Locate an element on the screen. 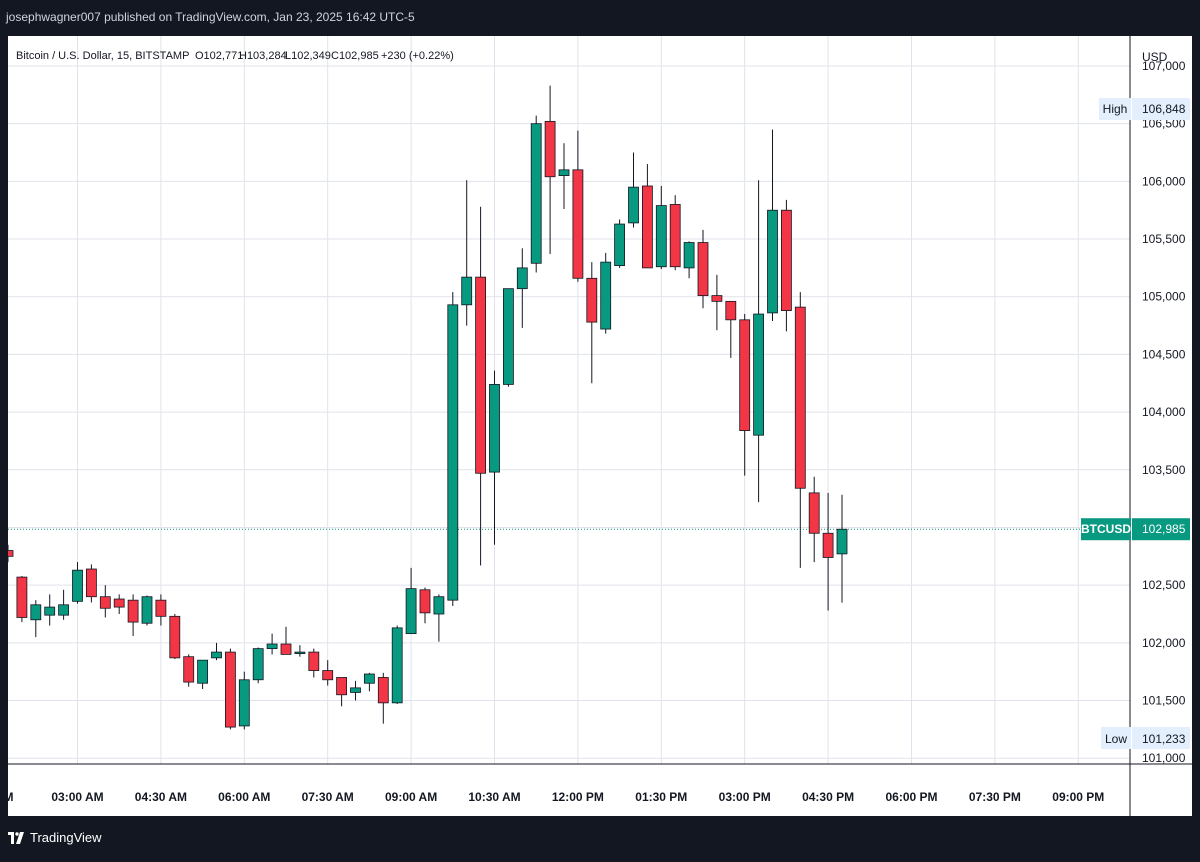 The width and height of the screenshot is (1200, 862). time-tick-label: 06:00 PM is located at coordinates (911, 797).